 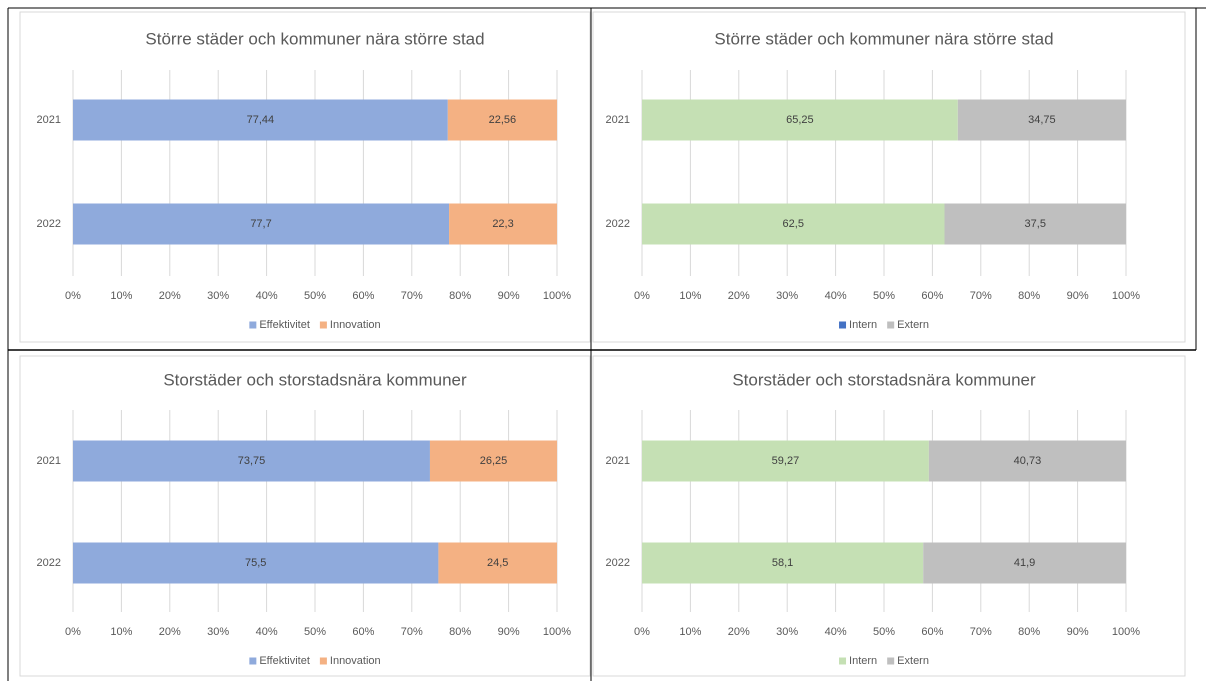 I want to click on data-label: 73,75, so click(x=252, y=461).